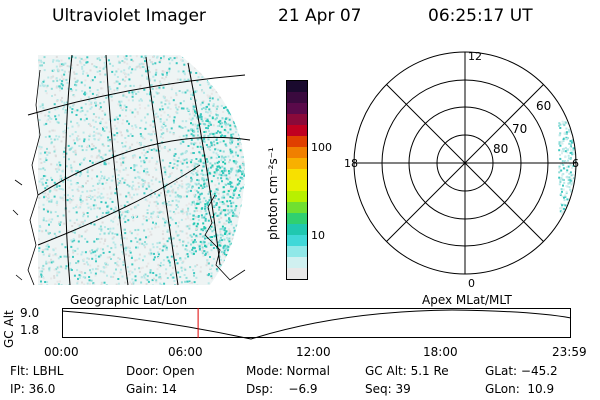 This screenshot has width=600, height=400. I want to click on glat-readout: GLat: −45.2, so click(521, 371).